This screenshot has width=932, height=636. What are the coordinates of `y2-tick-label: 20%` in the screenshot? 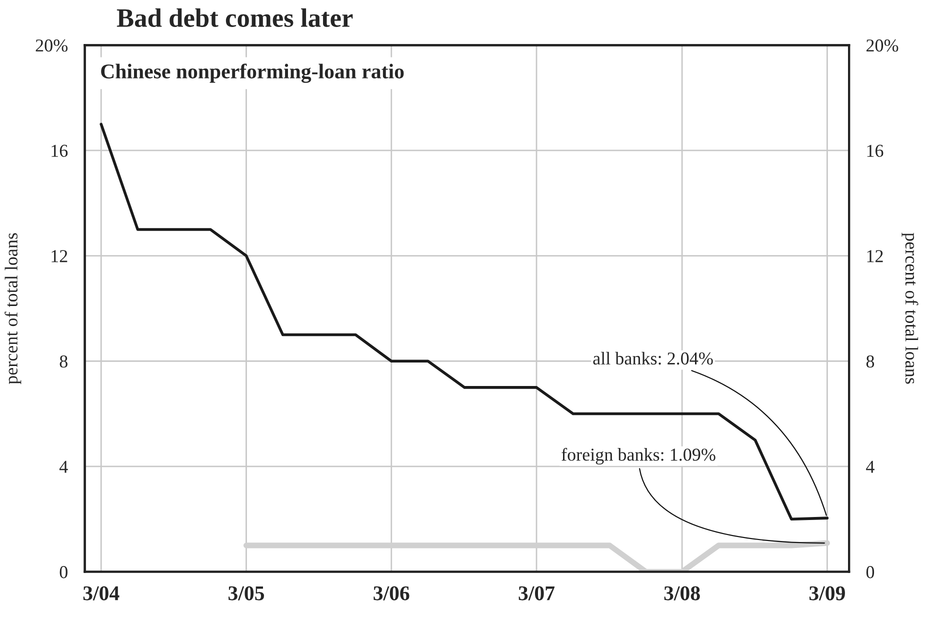 It's located at (882, 45).